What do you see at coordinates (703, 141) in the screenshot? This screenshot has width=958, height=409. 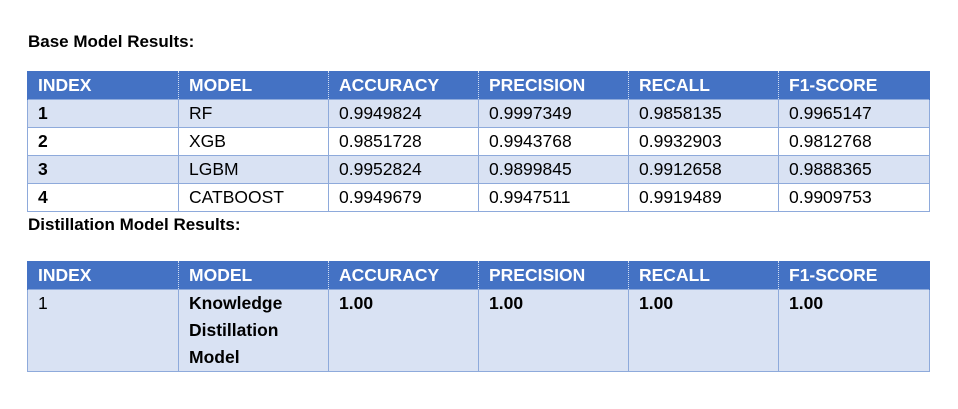 I see `cell-recall: 0.9932903` at bounding box center [703, 141].